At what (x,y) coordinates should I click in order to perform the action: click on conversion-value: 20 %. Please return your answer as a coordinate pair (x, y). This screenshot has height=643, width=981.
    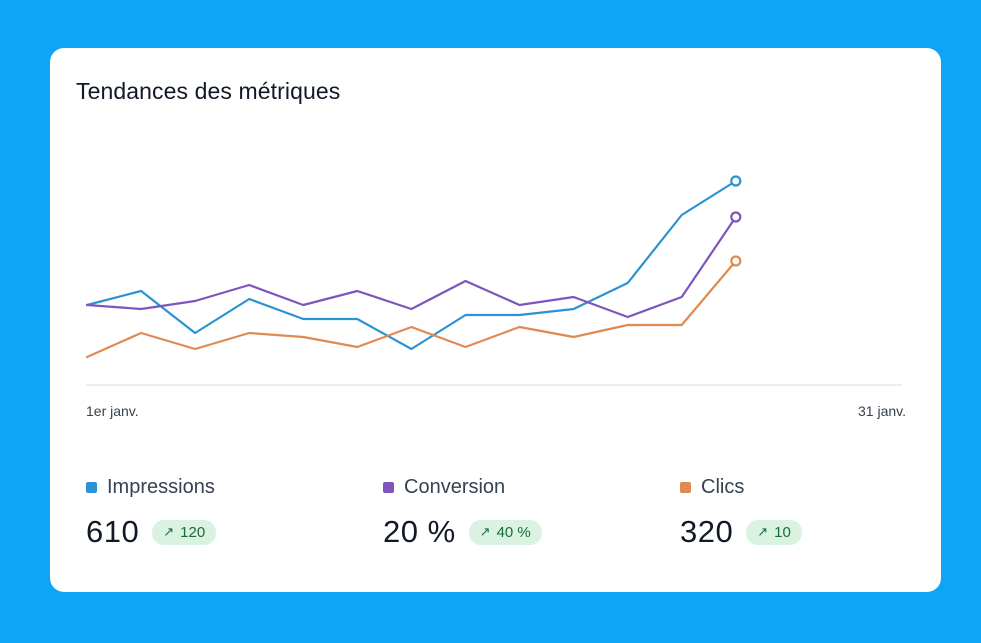
    Looking at the image, I should click on (419, 531).